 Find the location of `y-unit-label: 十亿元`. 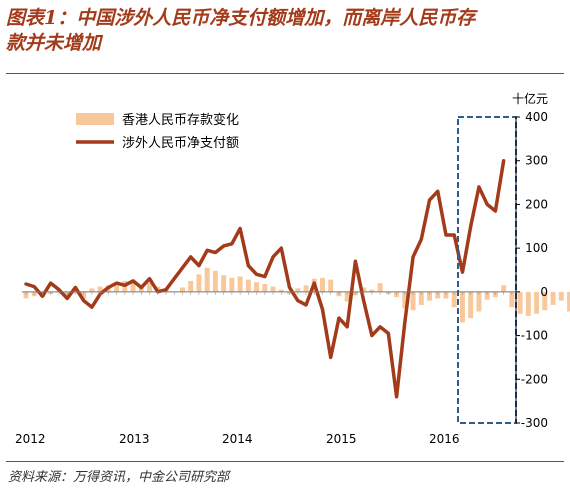

y-unit-label: 十亿元 is located at coordinates (530, 98).